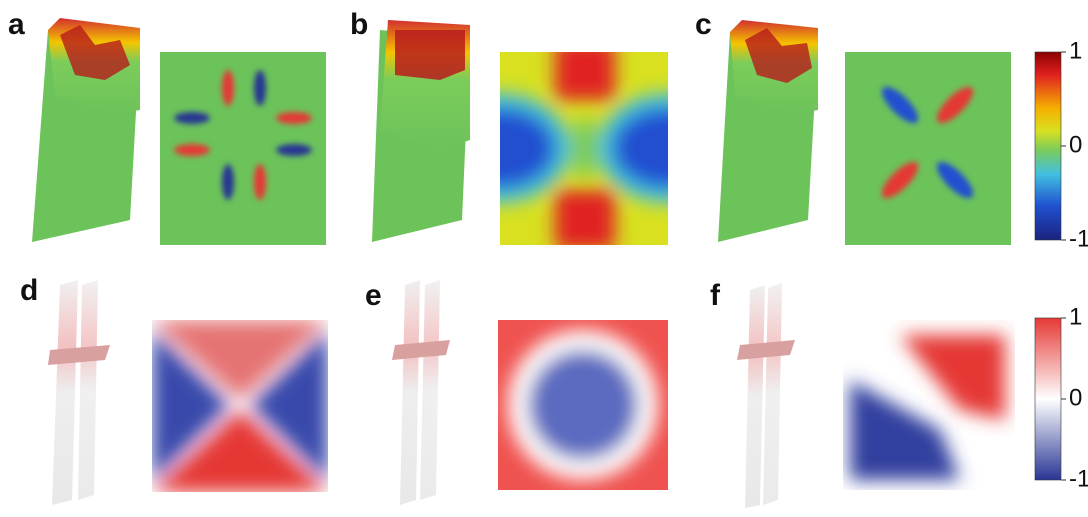 The image size is (1088, 517). What do you see at coordinates (16, 24) in the screenshot?
I see `panel-label: a` at bounding box center [16, 24].